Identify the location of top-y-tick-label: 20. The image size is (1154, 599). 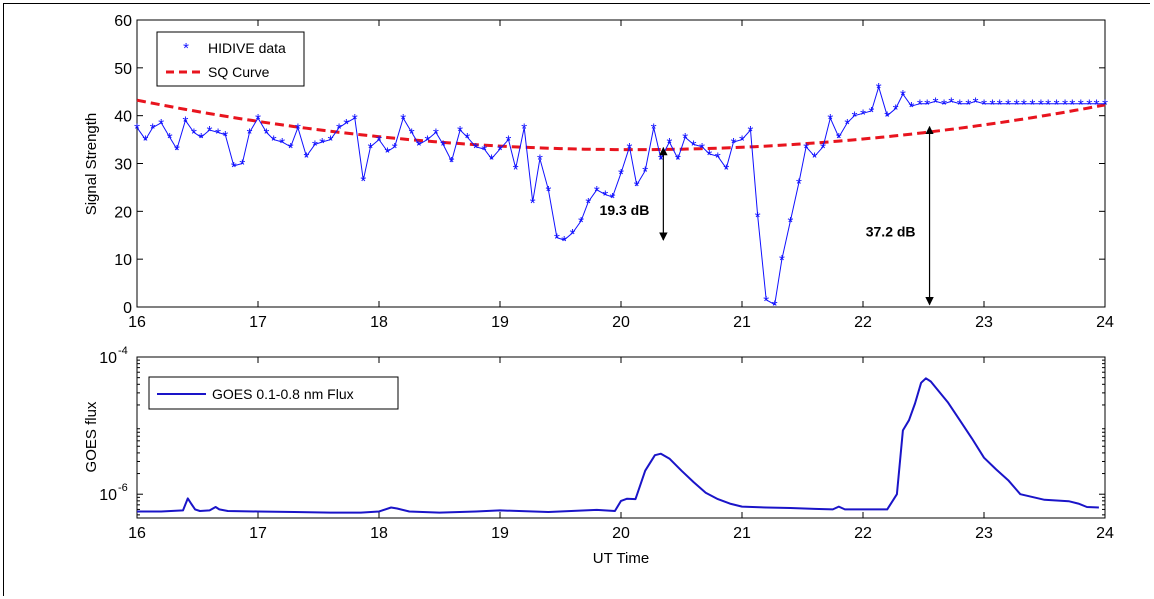
(123, 212).